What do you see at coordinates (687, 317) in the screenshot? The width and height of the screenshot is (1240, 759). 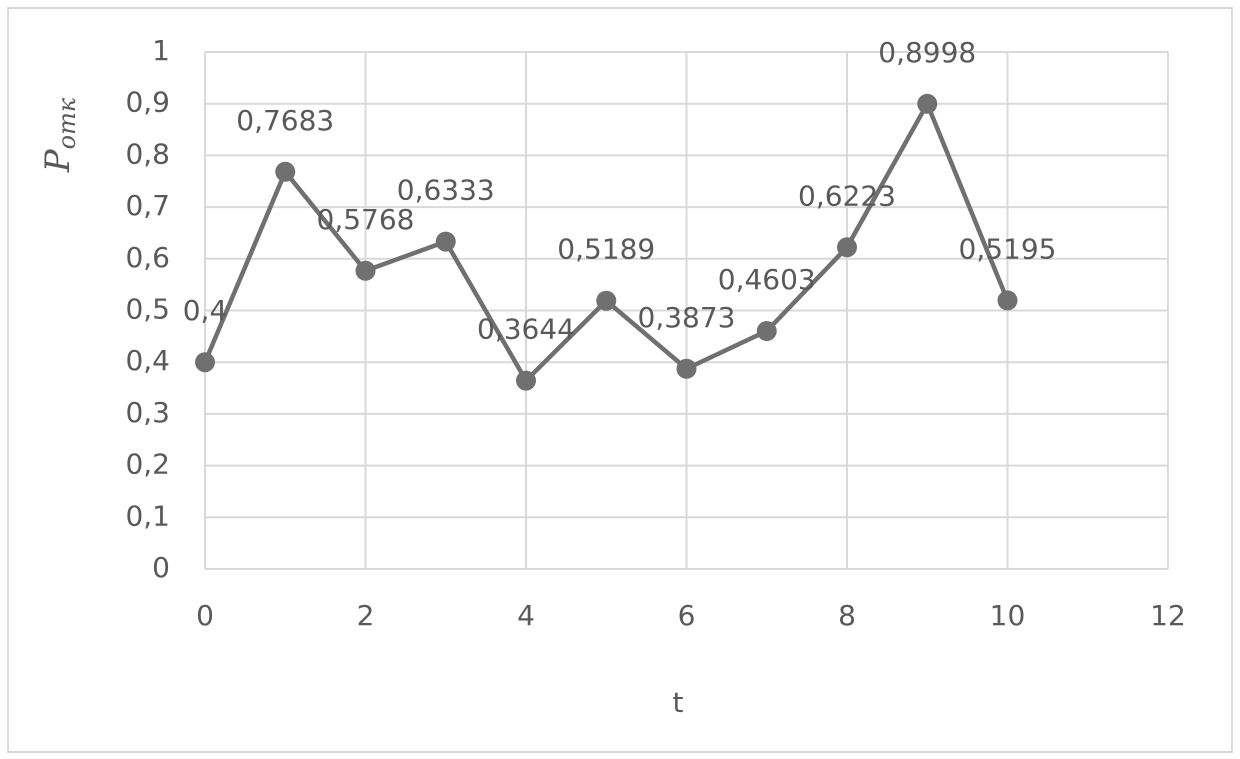 I see `data-label: 0,3873` at bounding box center [687, 317].